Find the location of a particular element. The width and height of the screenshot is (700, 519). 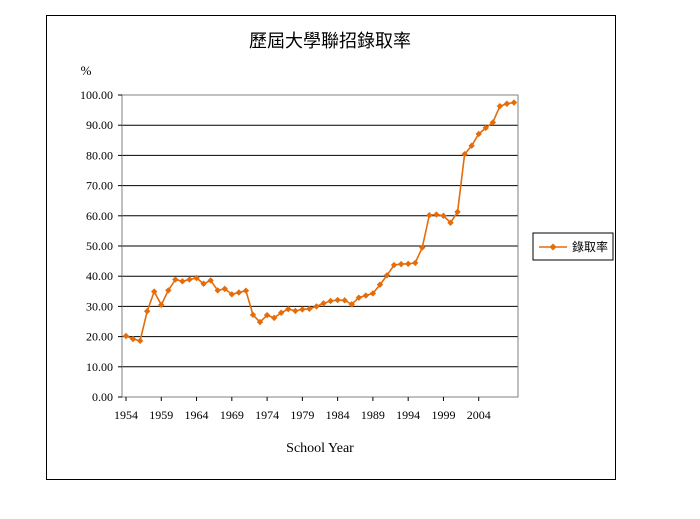

legend-label: 錄取率 is located at coordinates (590, 246).